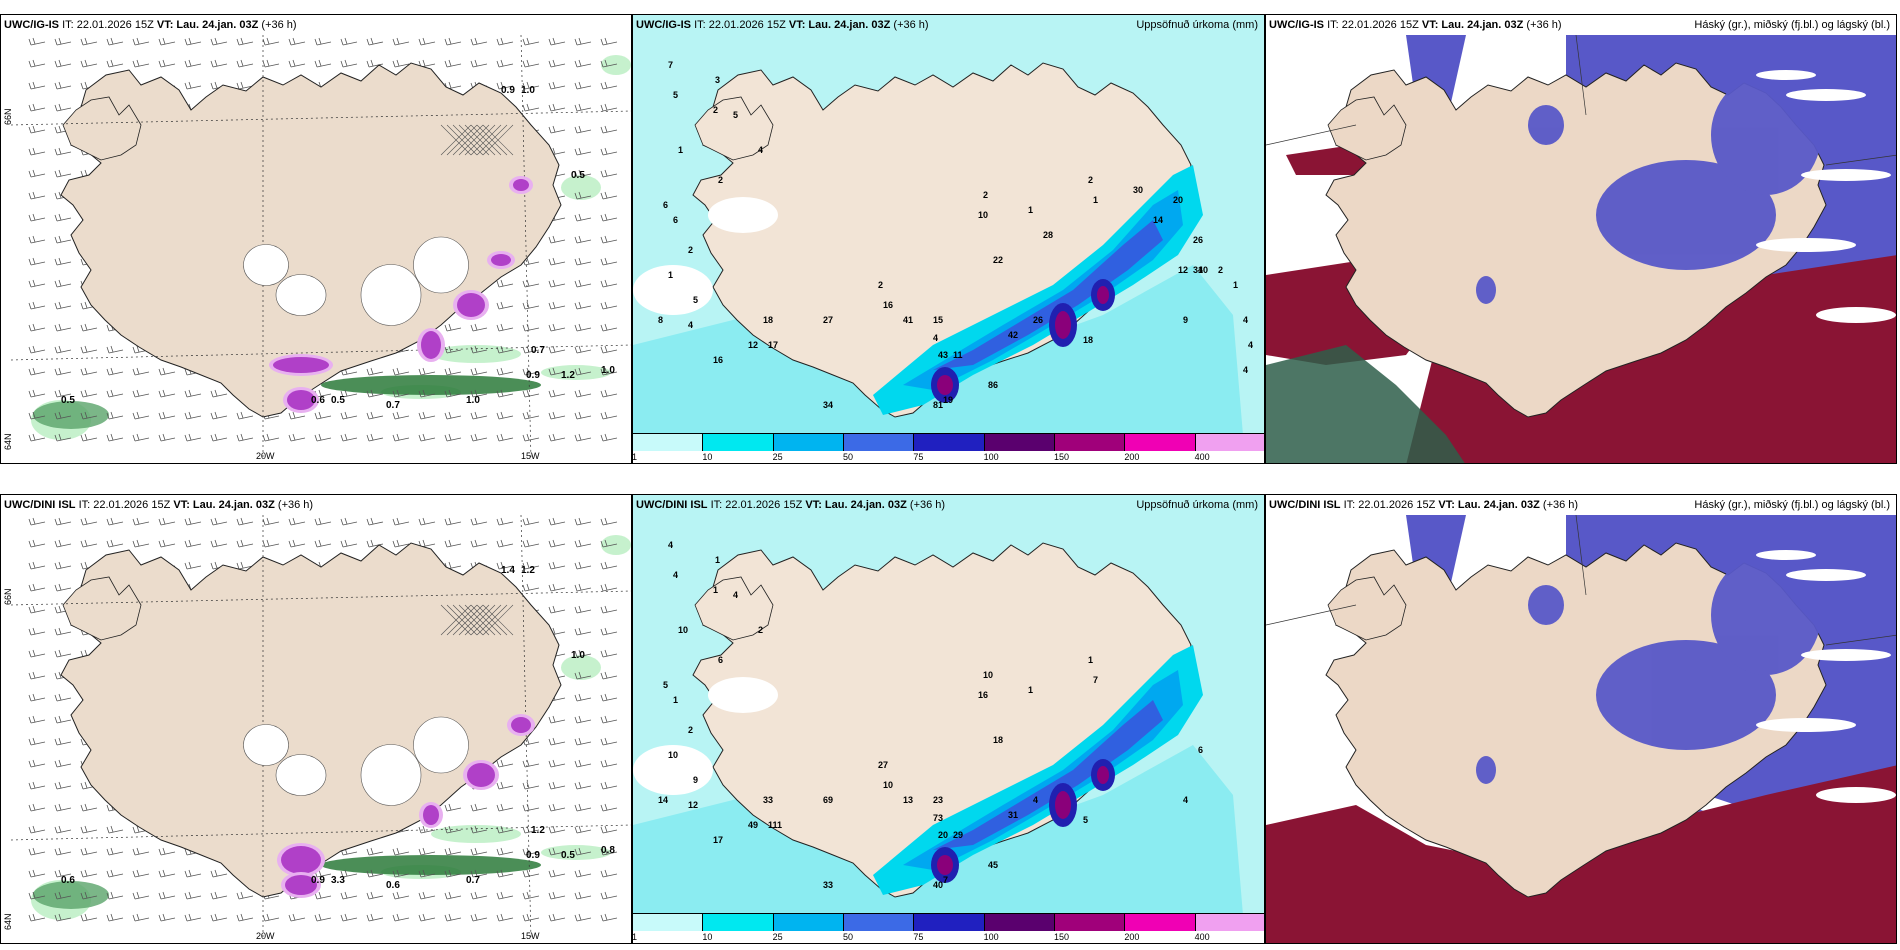 The height and width of the screenshot is (950, 1900). I want to click on precip-value-label: 41, so click(908, 320).